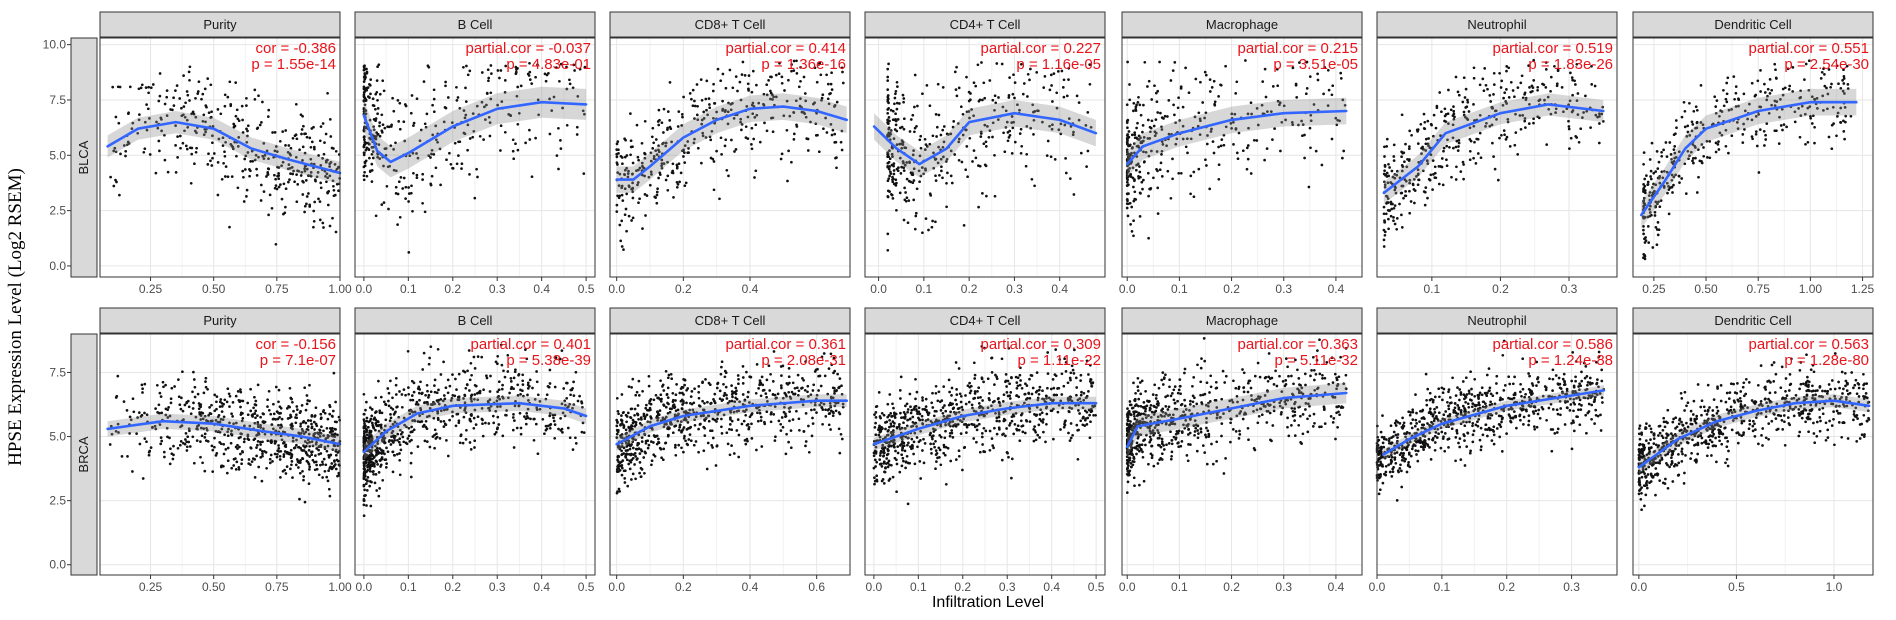 Image resolution: width=1896 pixels, height=620 pixels. Describe the element at coordinates (474, 157) in the screenshot. I see `scatter-points` at that location.